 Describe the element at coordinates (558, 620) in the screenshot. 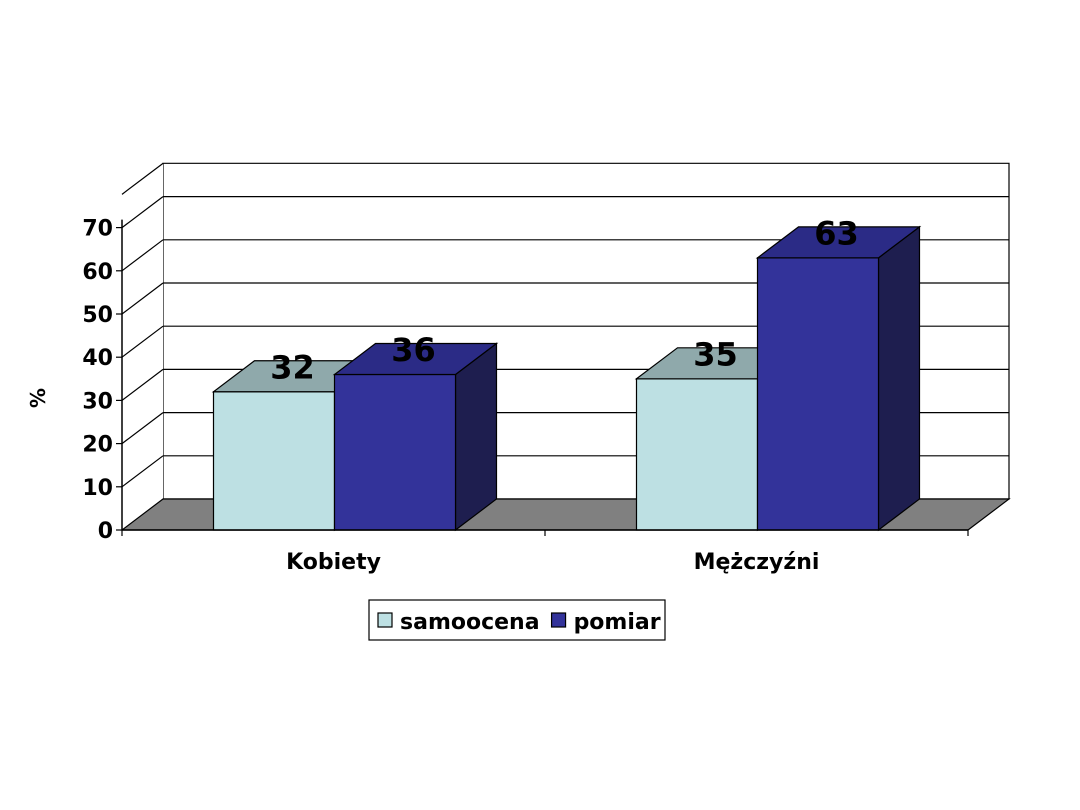

I see `legend-swatch-pomiar` at that location.